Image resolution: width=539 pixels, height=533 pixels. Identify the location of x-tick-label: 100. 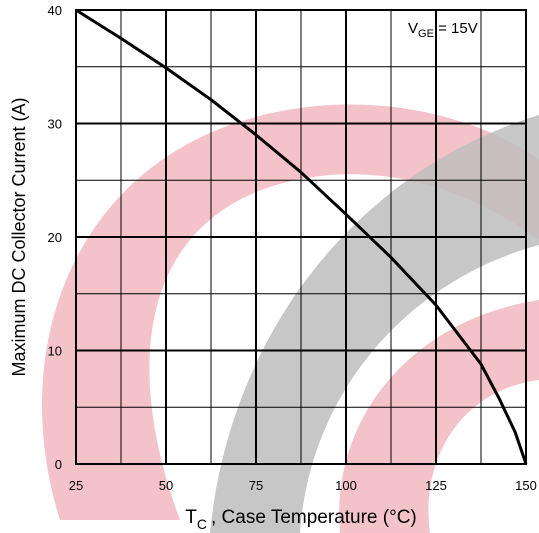
(346, 485).